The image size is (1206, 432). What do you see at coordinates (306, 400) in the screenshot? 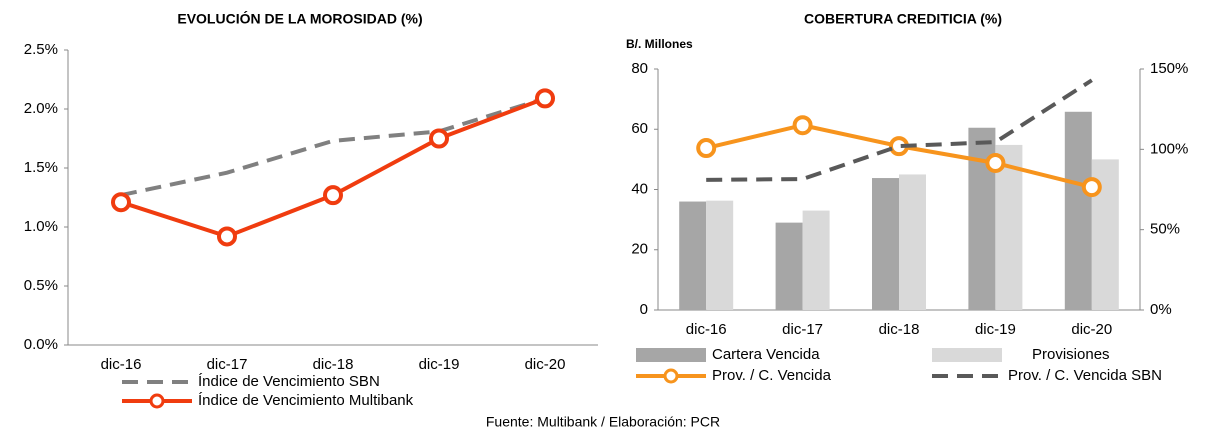
I see `legend-label: Índice de Vencimiento Multibank` at bounding box center [306, 400].